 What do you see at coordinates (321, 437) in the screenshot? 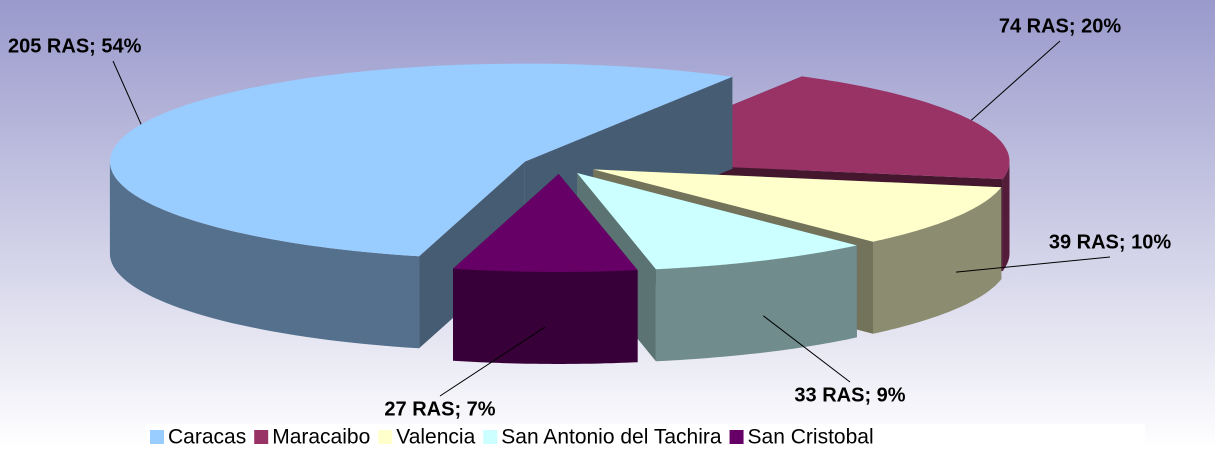
I see `legend-label: Maracaibo` at bounding box center [321, 437].